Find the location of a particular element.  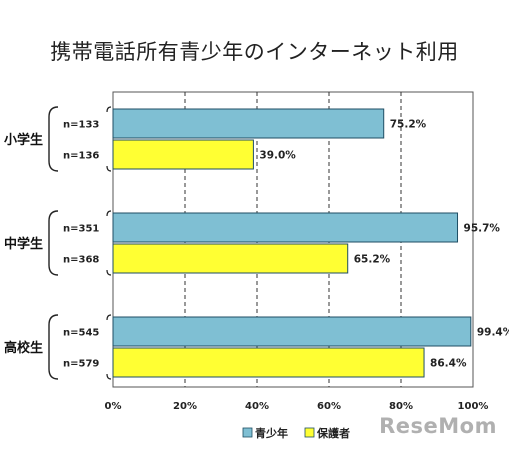

x-tick-label: 60% is located at coordinates (329, 406).